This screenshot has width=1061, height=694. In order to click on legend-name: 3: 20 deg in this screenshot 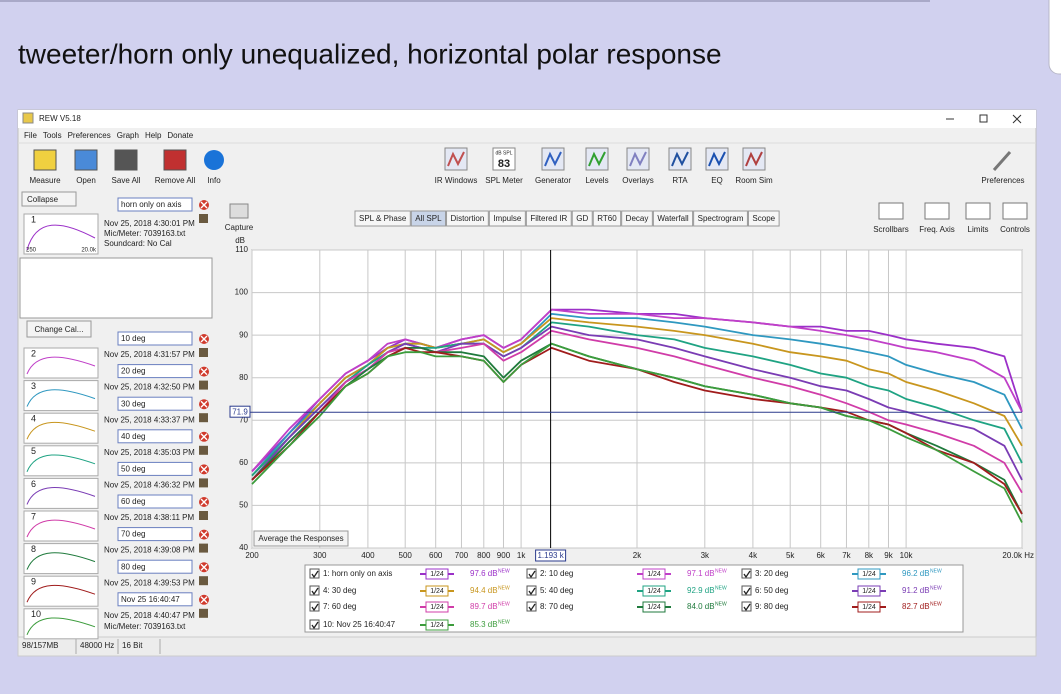, I will do `click(771, 573)`.